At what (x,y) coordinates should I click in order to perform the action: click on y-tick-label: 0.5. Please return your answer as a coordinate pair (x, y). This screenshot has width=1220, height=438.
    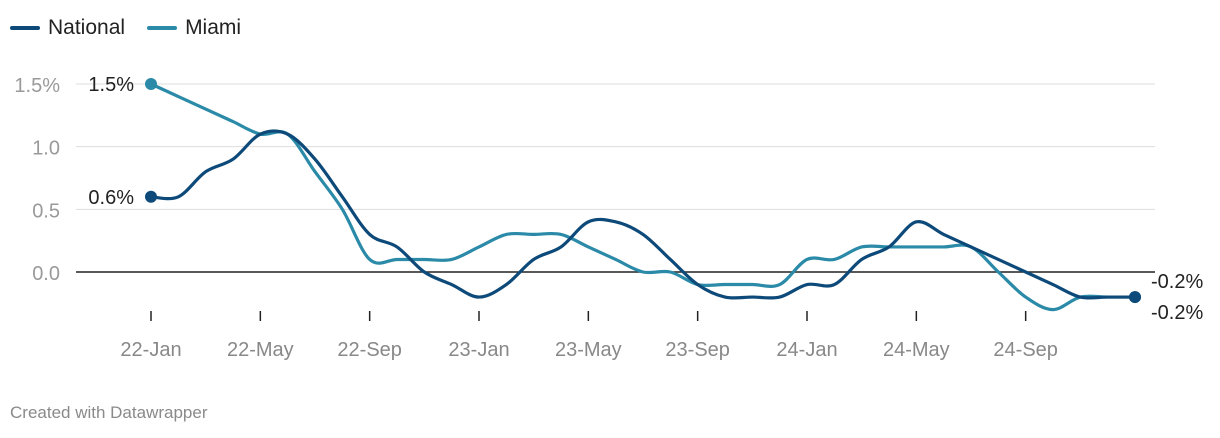
    Looking at the image, I should click on (46, 211).